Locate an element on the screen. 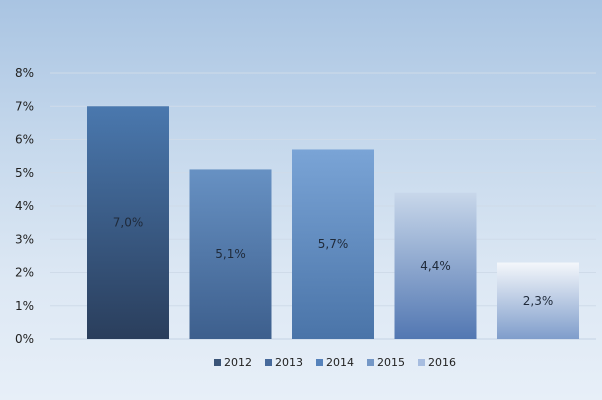 The image size is (602, 400). y-tick-label: 4% is located at coordinates (24, 206).